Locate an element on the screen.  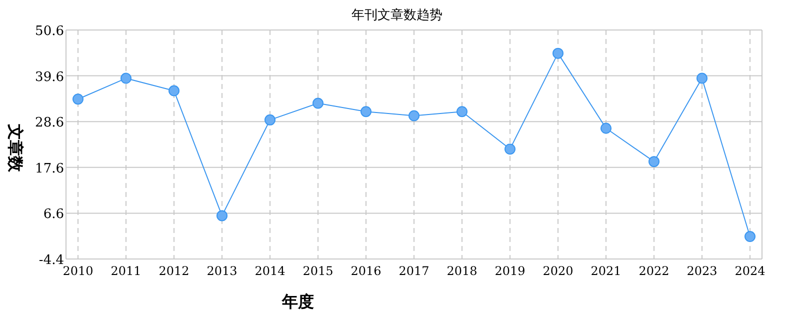
x-tick-label: 2019 is located at coordinates (510, 271).